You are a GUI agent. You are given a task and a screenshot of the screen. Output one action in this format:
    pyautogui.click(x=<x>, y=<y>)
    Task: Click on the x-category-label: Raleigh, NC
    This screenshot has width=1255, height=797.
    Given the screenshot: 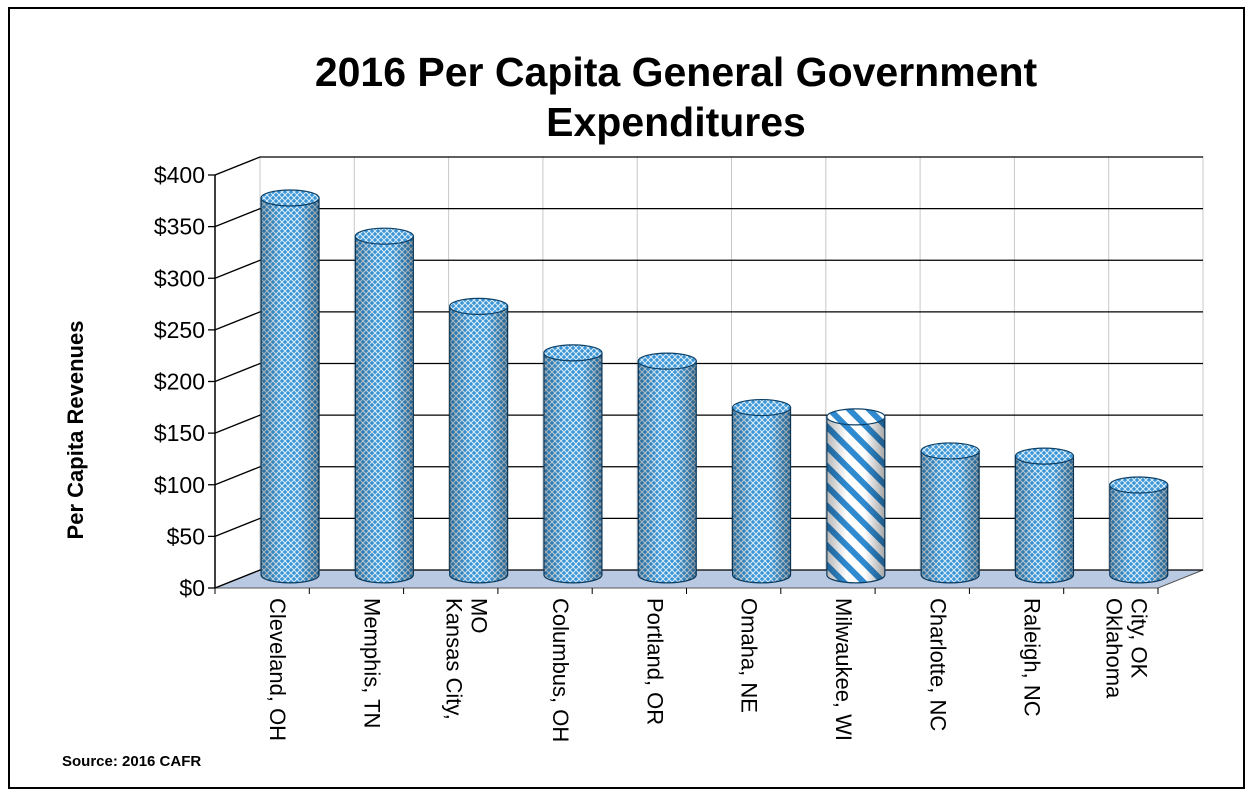 What is the action you would take?
    pyautogui.click(x=1032, y=657)
    